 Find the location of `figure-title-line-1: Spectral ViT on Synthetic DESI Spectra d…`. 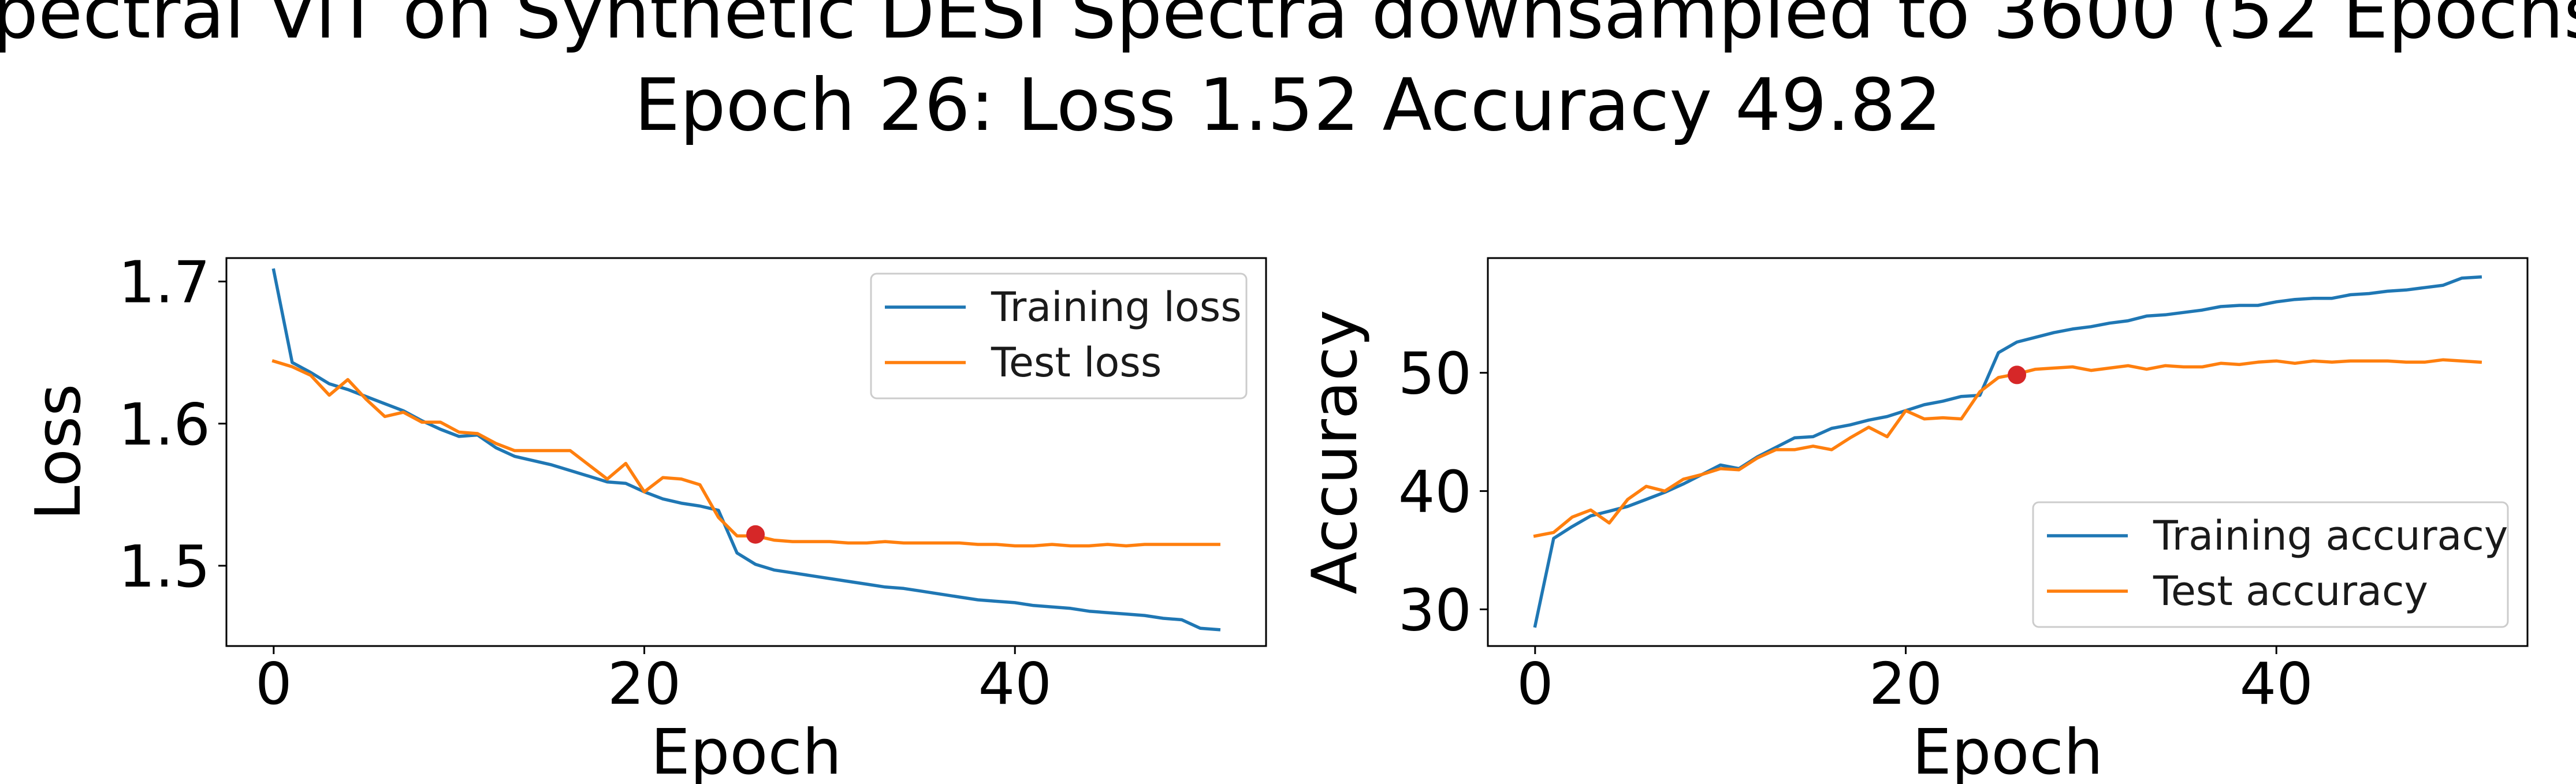

figure-title-line-1: Spectral ViT on Synthetic DESI Spectra d… is located at coordinates (1288, 27).